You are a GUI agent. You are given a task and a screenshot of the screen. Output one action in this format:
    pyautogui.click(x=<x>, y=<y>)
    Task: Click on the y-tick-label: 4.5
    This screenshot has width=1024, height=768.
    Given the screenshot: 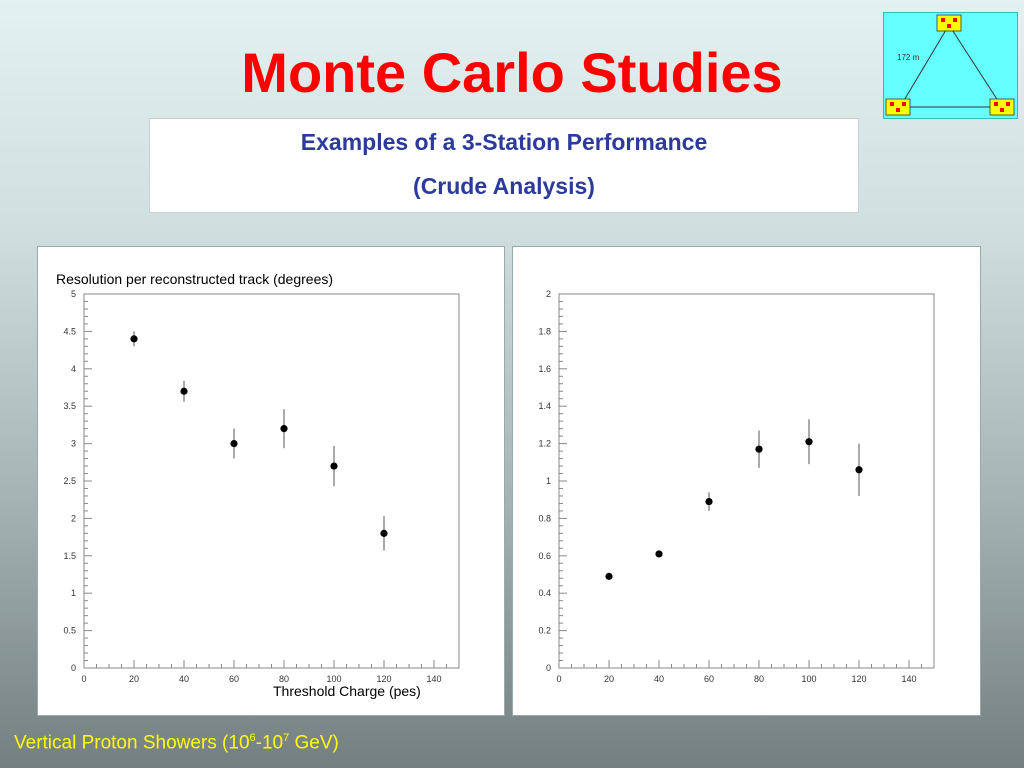 What is the action you would take?
    pyautogui.click(x=69, y=331)
    